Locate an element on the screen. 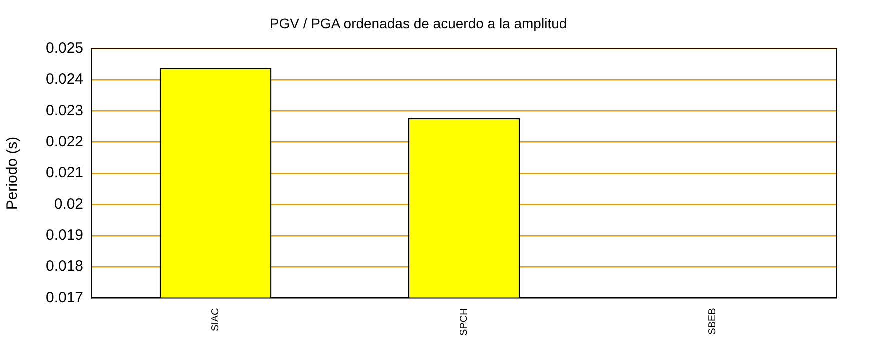 This screenshot has height=350, width=870. y-tick-label: 0.02 is located at coordinates (69, 204).